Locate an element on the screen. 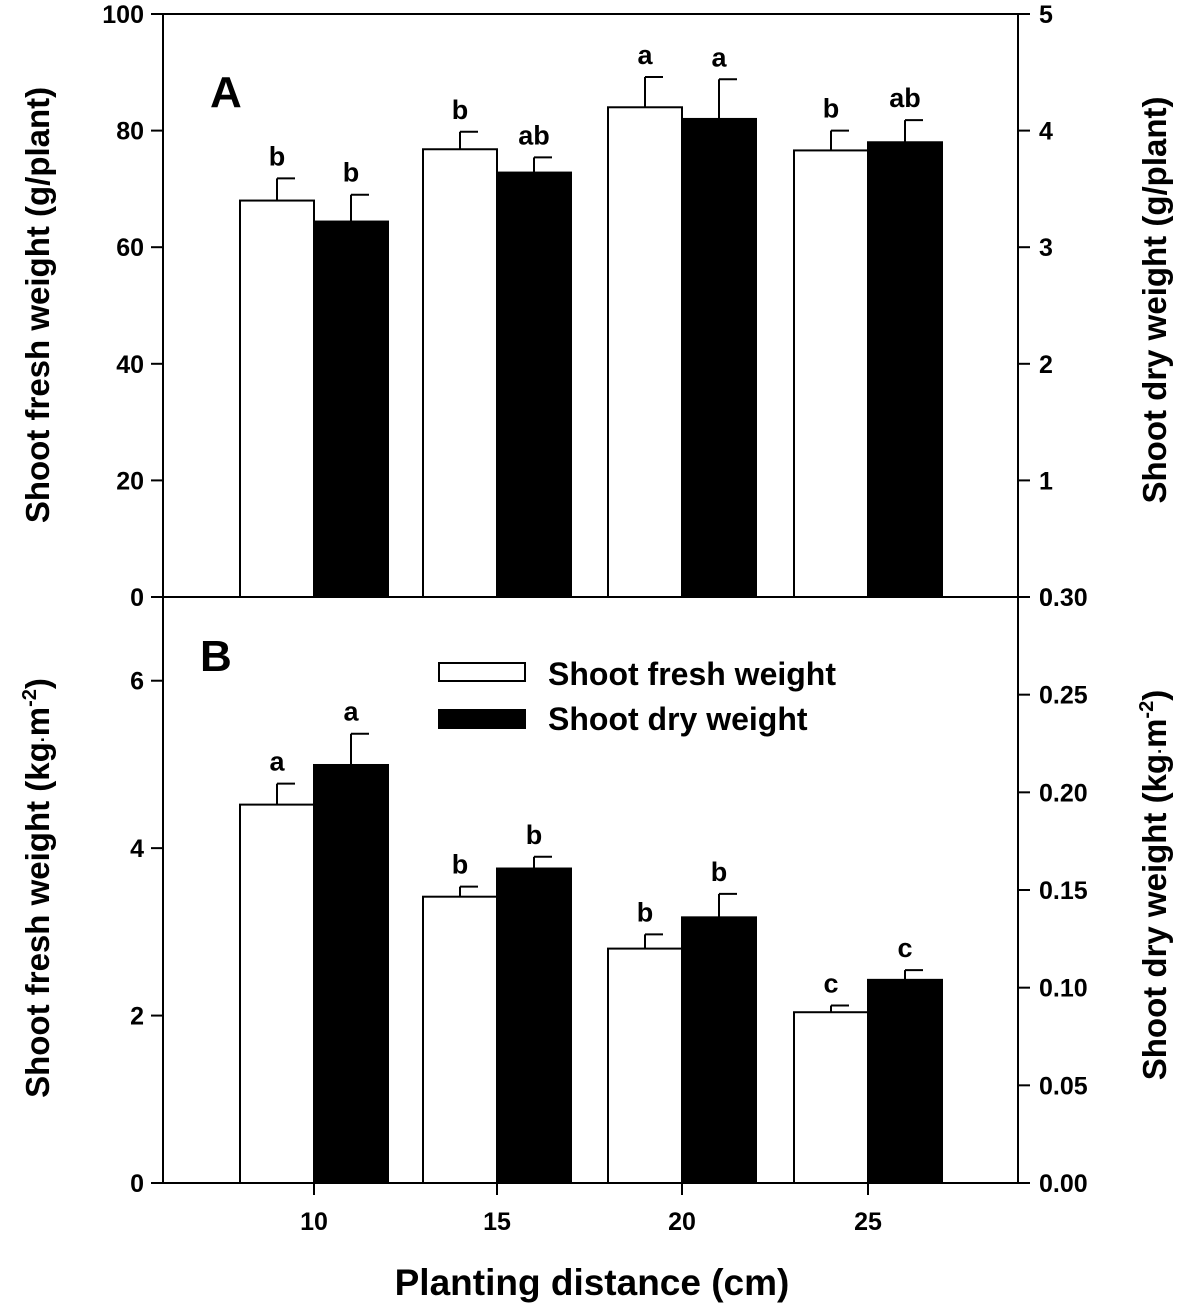  panel-b-left-title-close: ) is located at coordinates (37, 683).